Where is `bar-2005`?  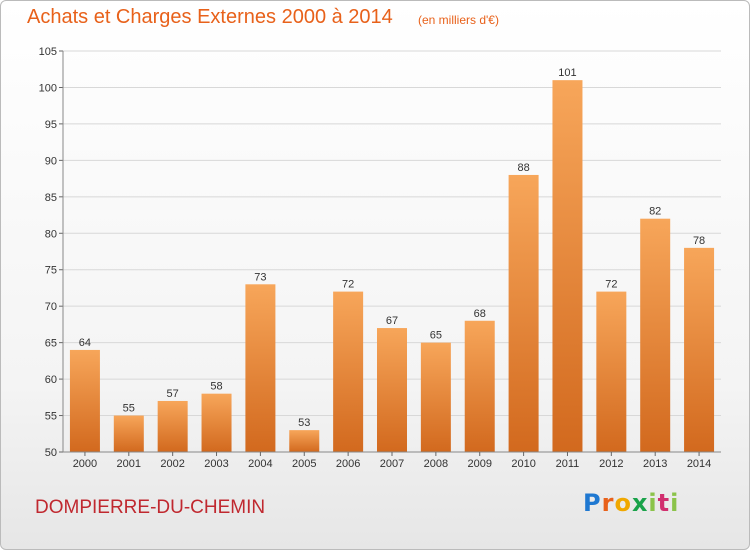 bar-2005 is located at coordinates (304, 441).